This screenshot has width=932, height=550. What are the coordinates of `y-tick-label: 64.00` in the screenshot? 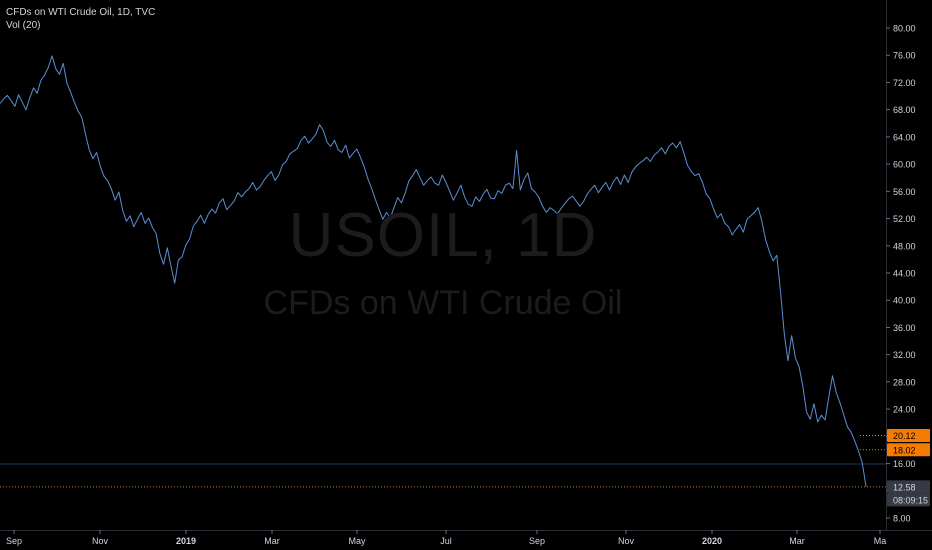 It's located at (904, 137).